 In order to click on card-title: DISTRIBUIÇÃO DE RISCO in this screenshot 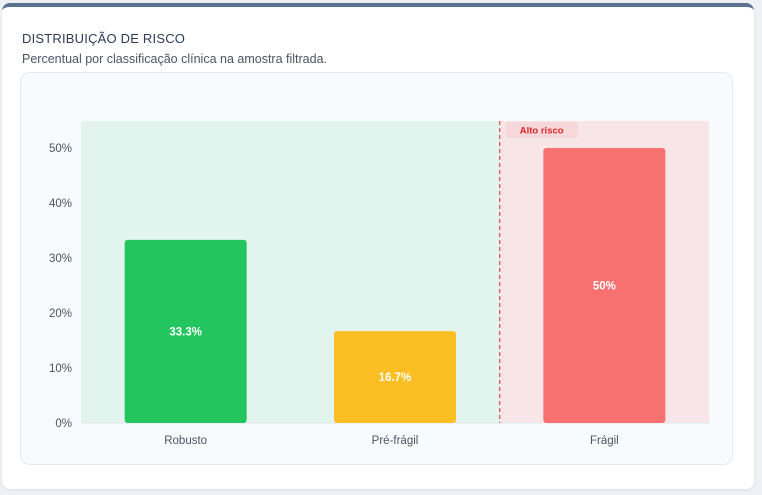, I will do `click(104, 38)`.